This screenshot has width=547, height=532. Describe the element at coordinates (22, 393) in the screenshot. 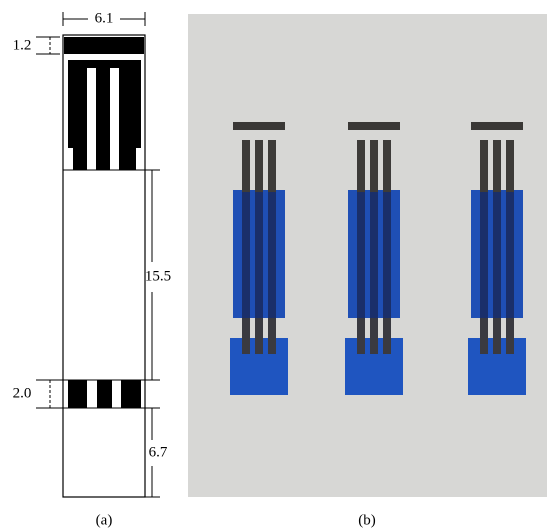

I see `dim-label: 2.0` at that location.